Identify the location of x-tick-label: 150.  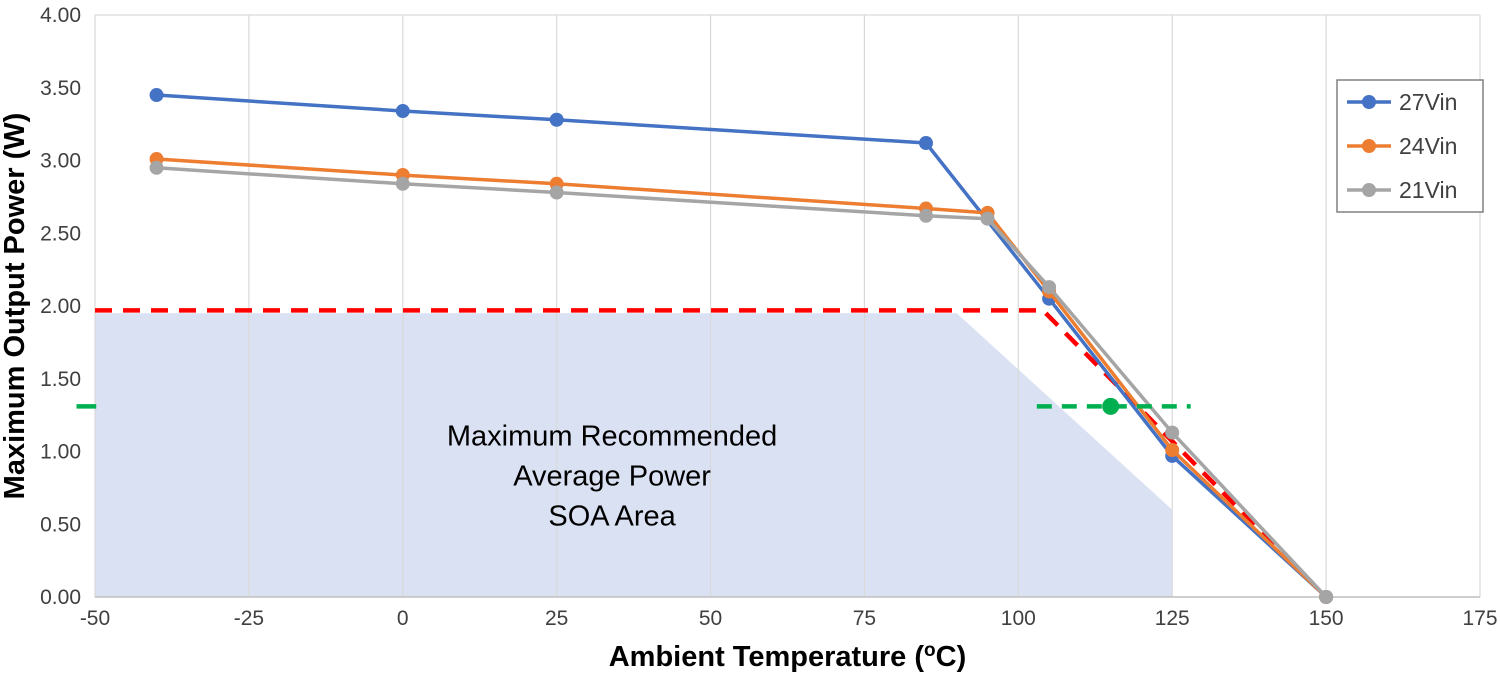
(1326, 618).